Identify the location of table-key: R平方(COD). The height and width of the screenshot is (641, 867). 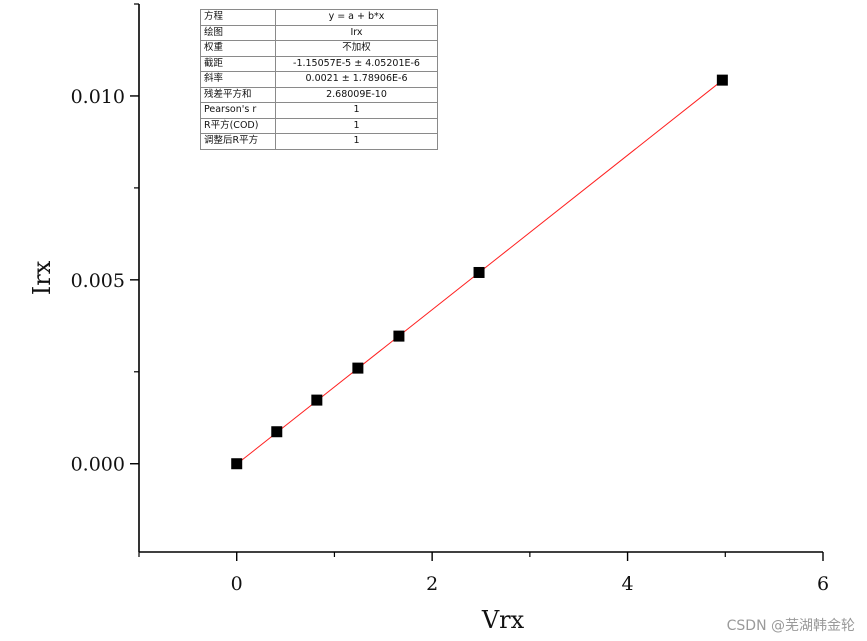
(238, 125).